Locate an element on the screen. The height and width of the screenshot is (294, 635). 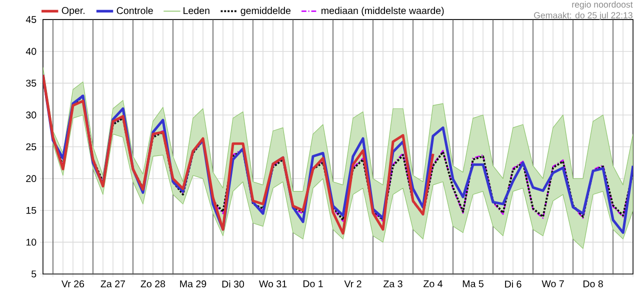
legend-label: Oper. is located at coordinates (73, 11).